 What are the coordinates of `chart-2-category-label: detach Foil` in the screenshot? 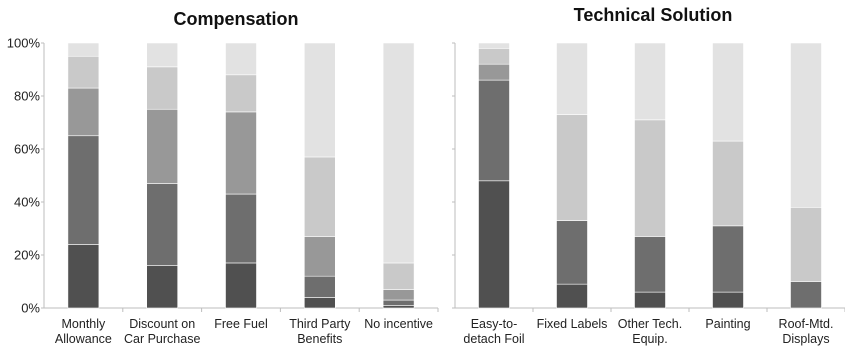 It's located at (493, 339).